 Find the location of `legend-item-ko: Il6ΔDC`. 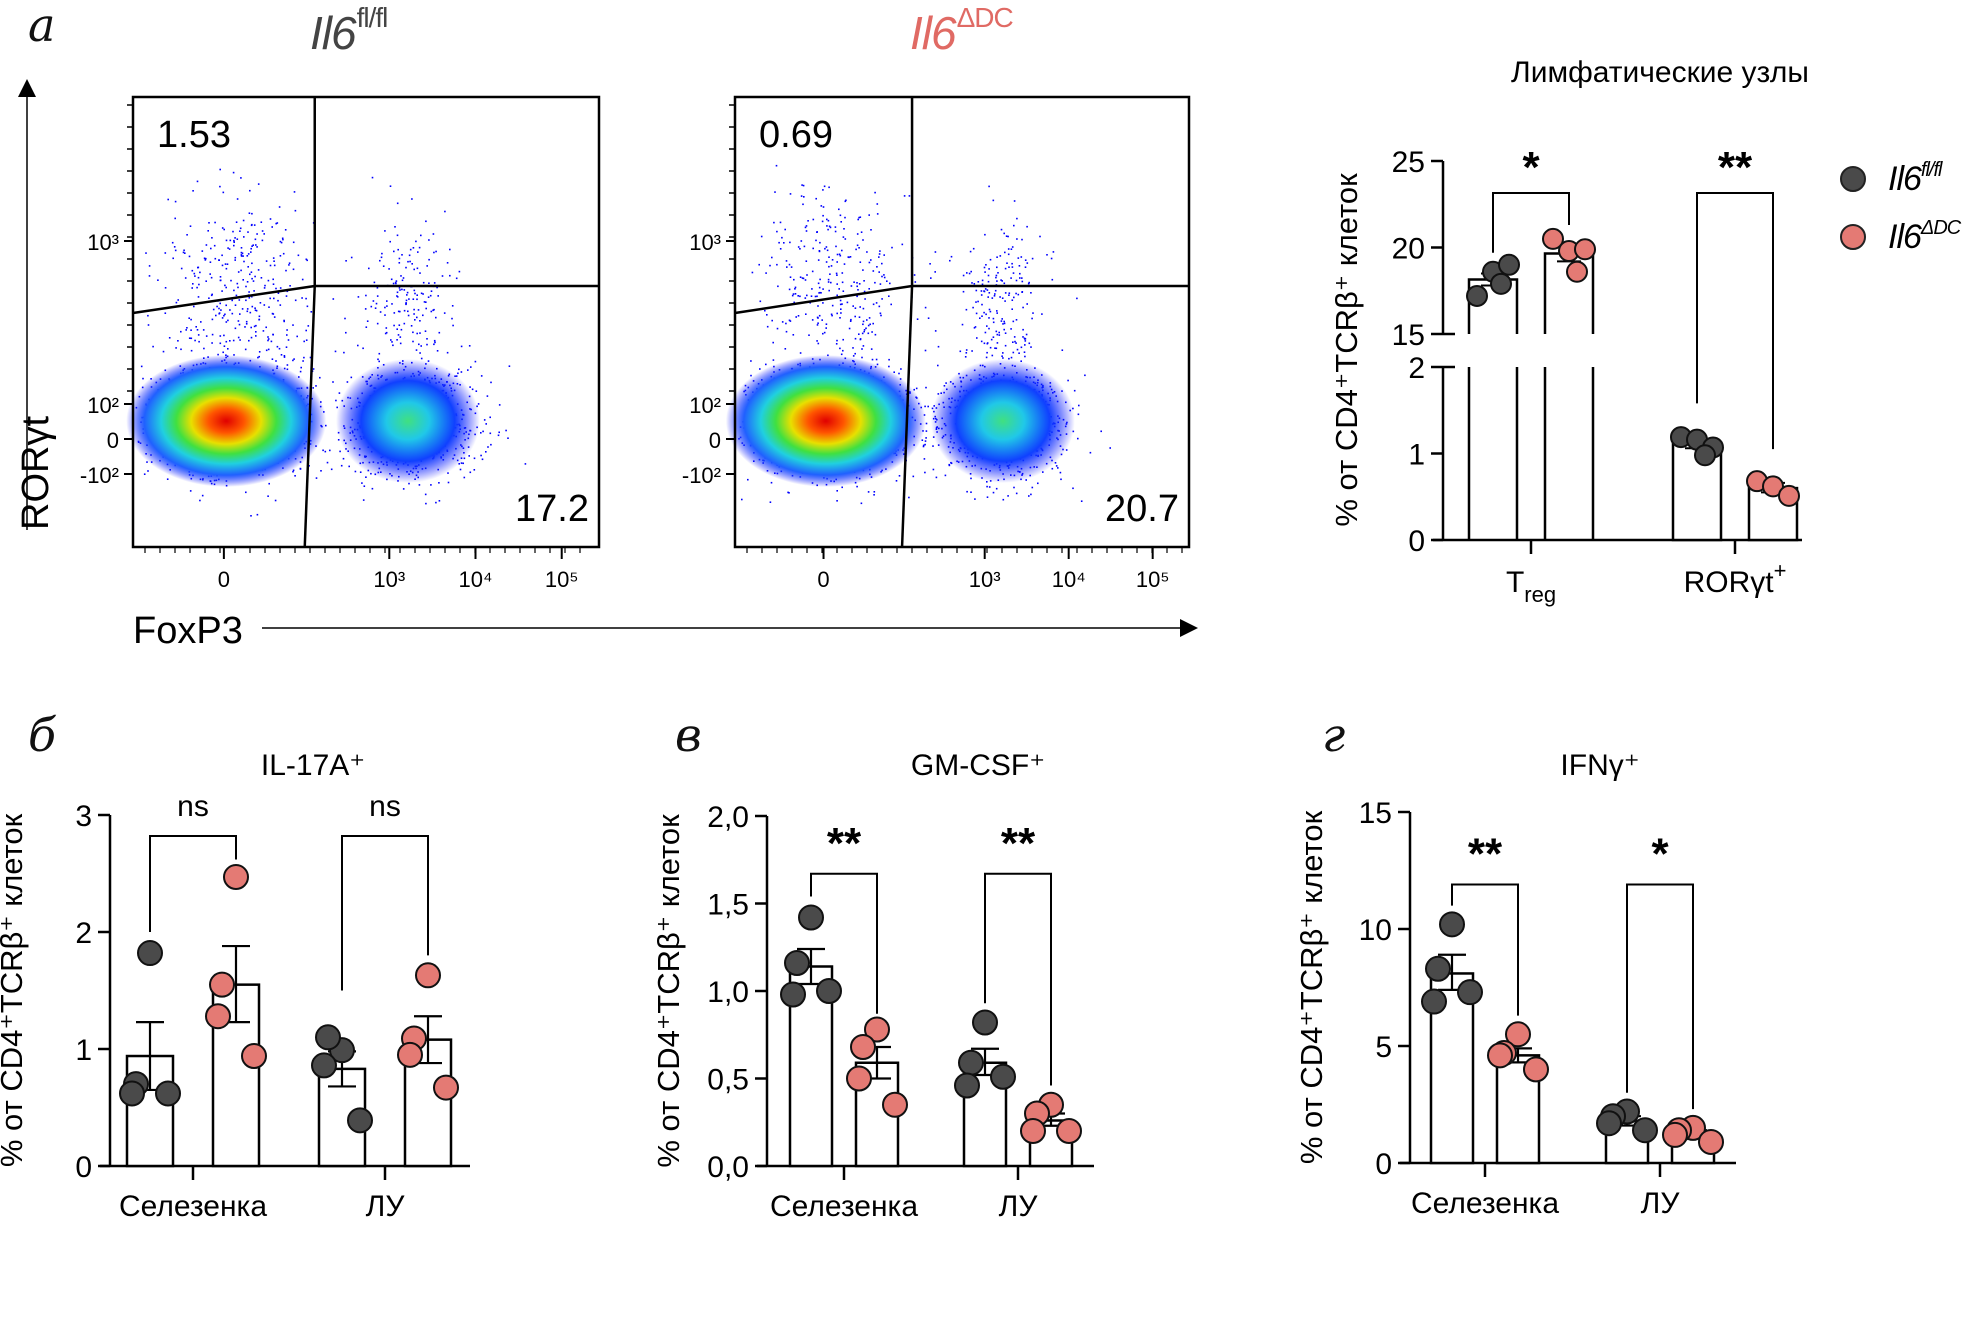

legend-item-ko: Il6ΔDC is located at coordinates (1900, 237).